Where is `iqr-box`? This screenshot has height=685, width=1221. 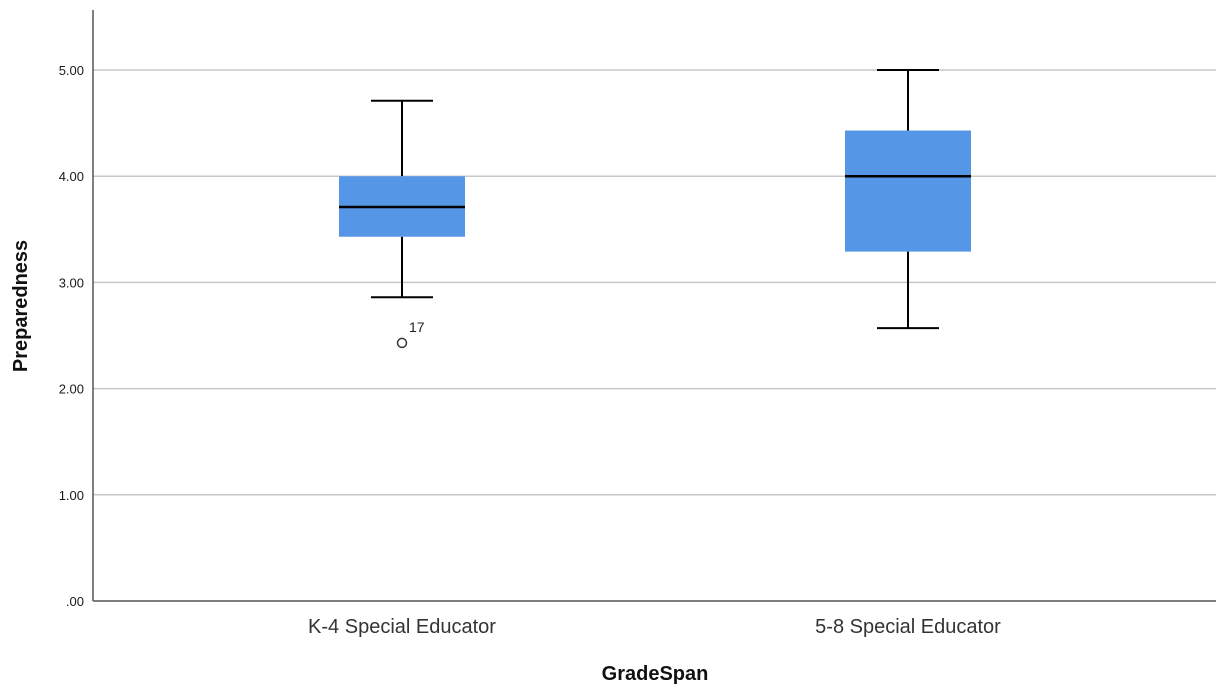 iqr-box is located at coordinates (908, 191).